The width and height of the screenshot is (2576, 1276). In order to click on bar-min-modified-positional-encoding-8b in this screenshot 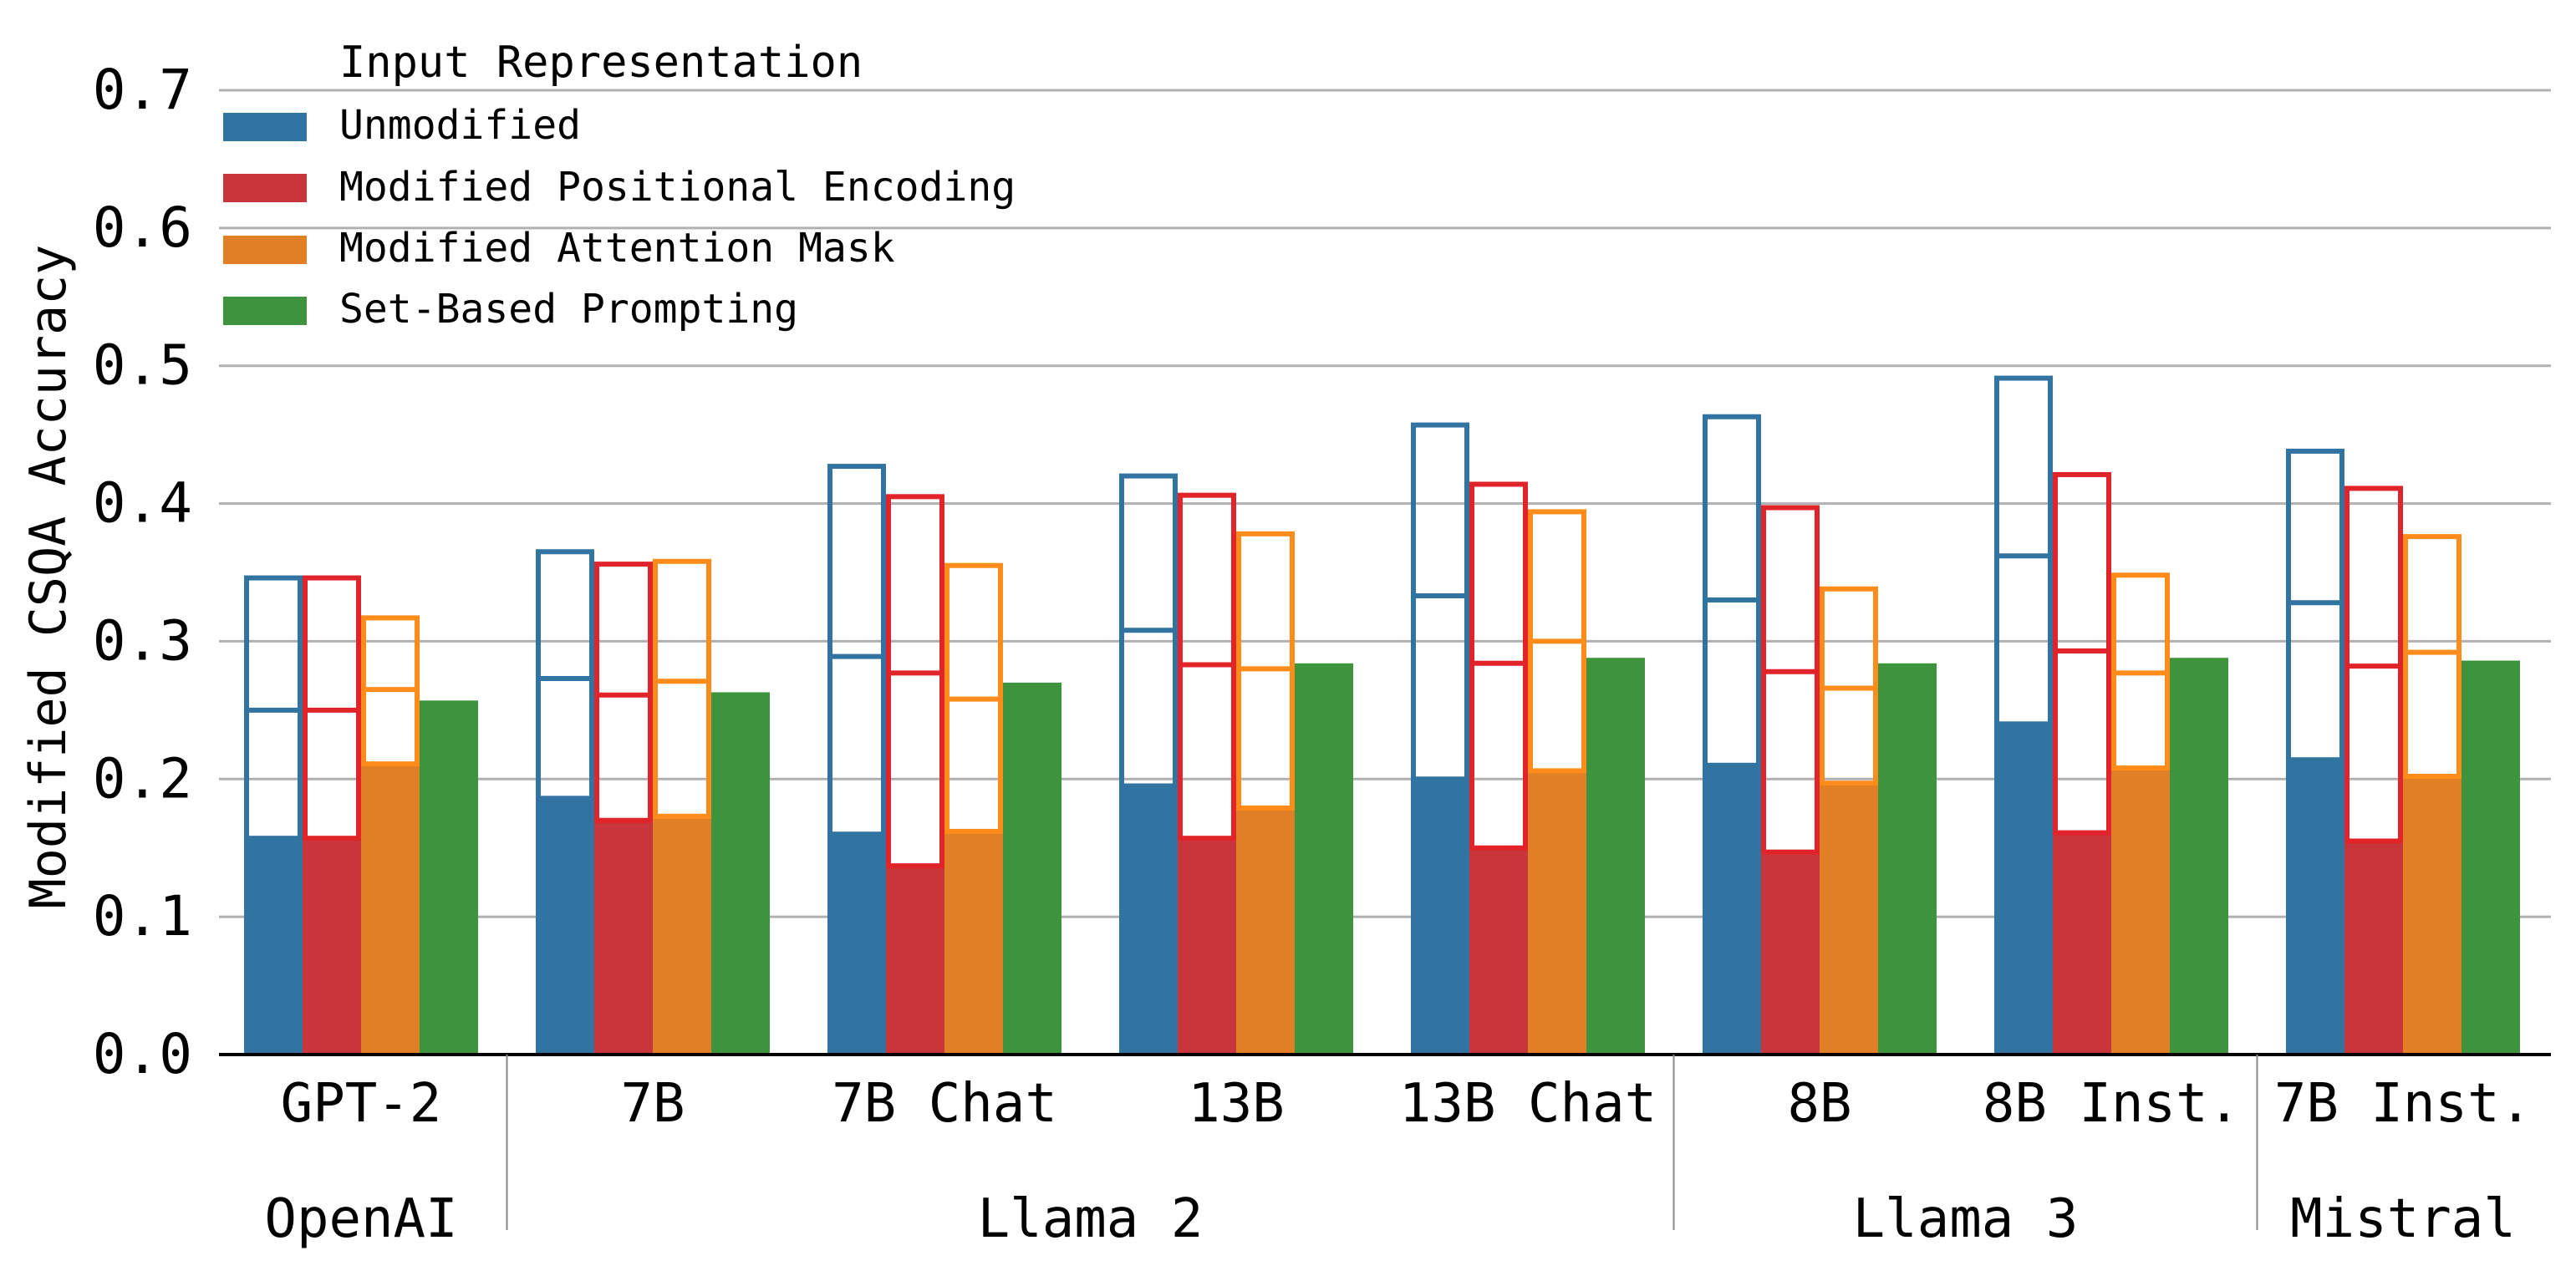, I will do `click(1790, 954)`.